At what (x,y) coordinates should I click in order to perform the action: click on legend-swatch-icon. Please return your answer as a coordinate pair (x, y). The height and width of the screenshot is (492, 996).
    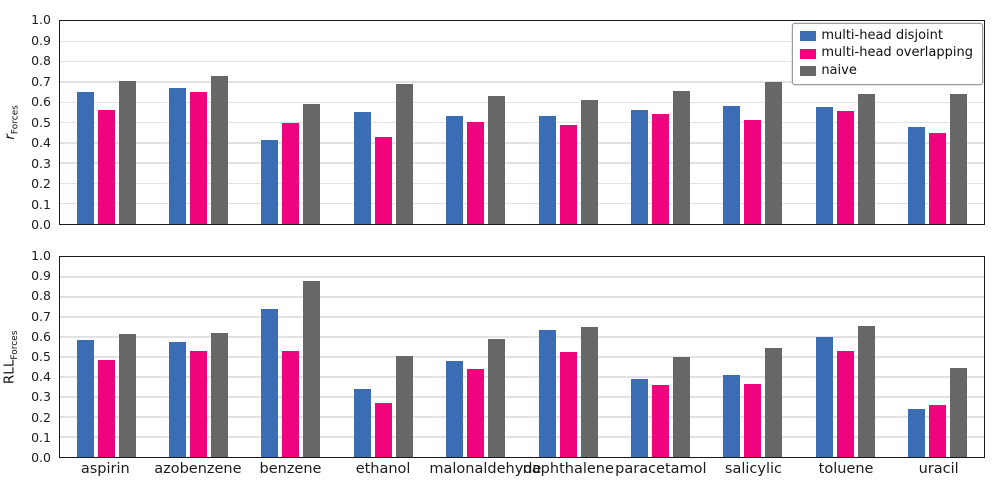
    Looking at the image, I should click on (808, 71).